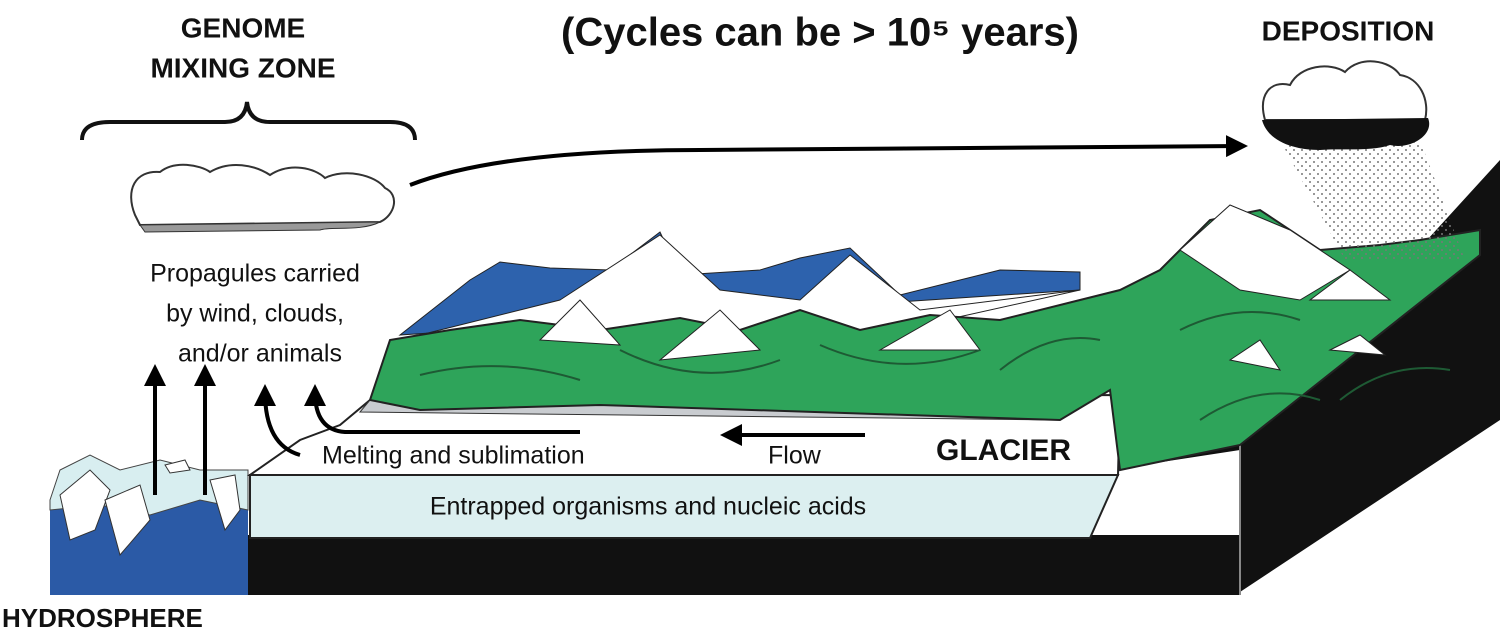 This screenshot has height=640, width=1504. Describe the element at coordinates (1348, 30) in the screenshot. I see `deposition-label: DEPOSITION` at that location.